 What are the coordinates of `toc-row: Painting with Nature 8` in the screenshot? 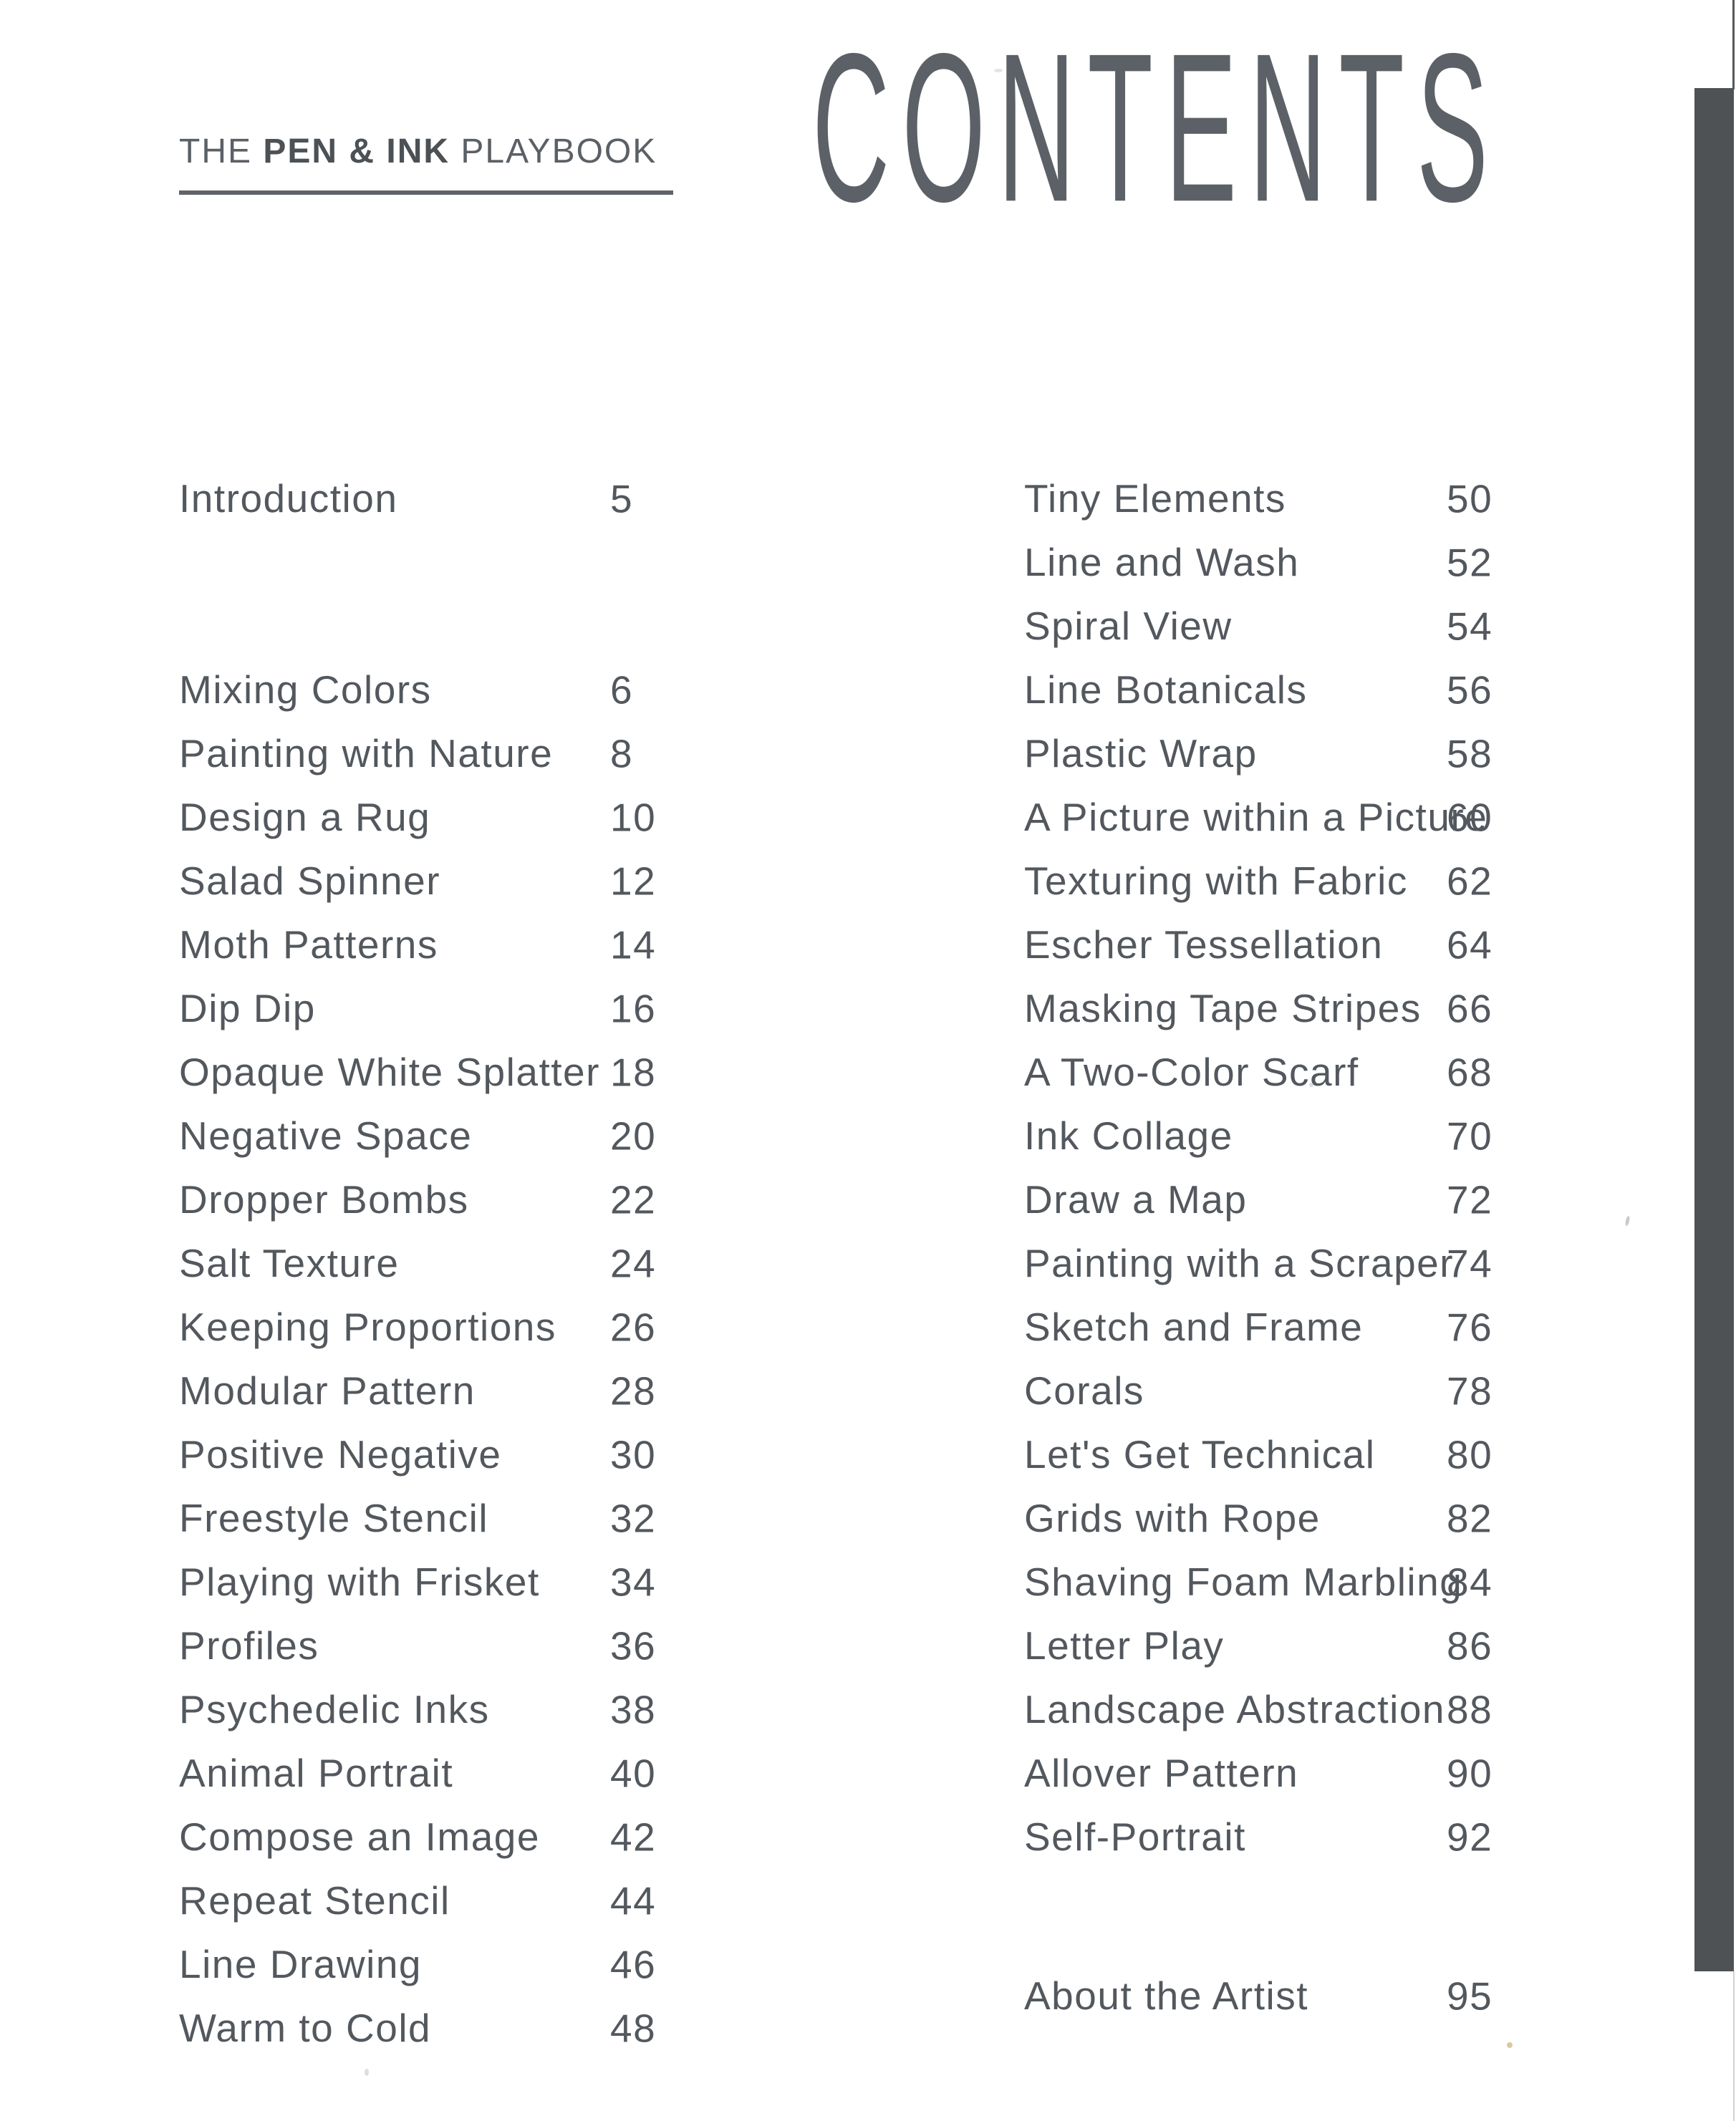 It's located at (455, 754).